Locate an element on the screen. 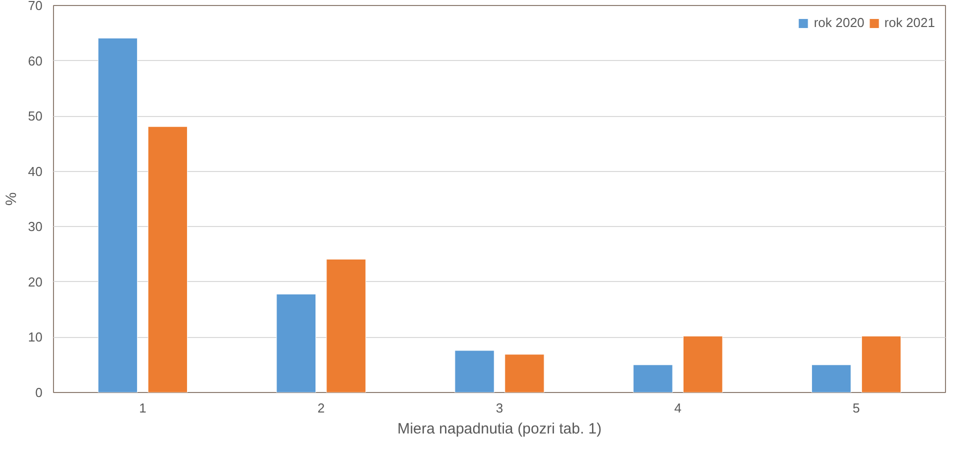 This screenshot has height=450, width=960. legend-label: rok 2020 is located at coordinates (839, 22).